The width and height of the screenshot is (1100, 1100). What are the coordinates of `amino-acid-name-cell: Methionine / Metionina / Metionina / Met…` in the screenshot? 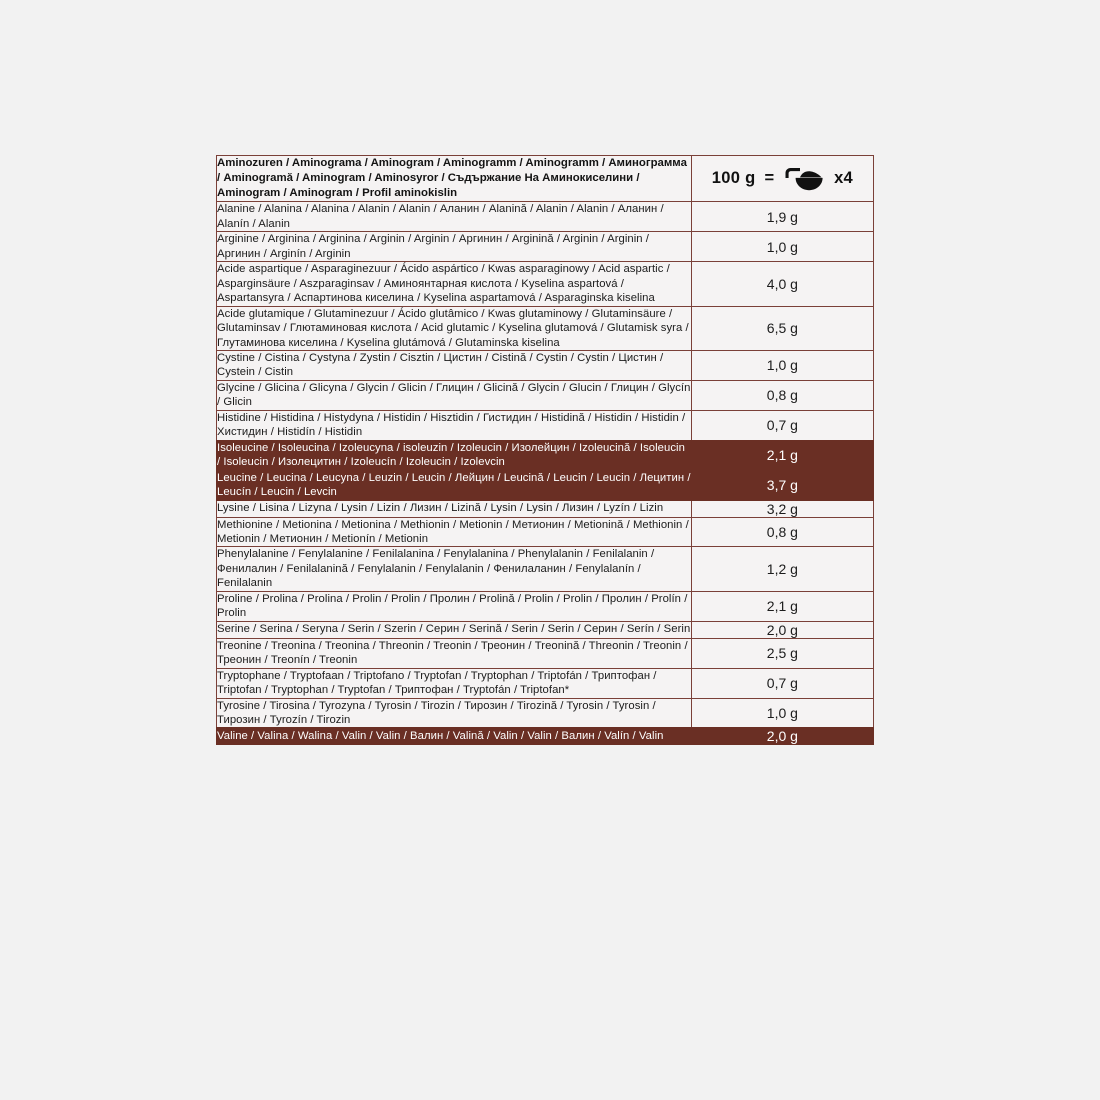 It's located at (454, 532).